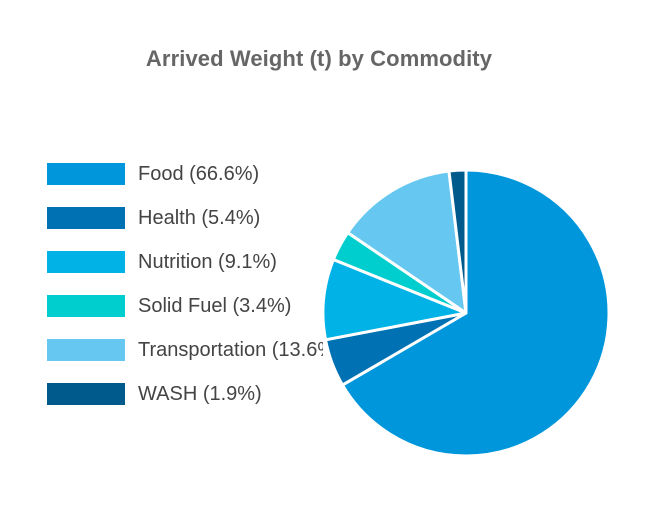 The height and width of the screenshot is (510, 650). I want to click on legend-item-solid-fuel: Solid Fuel (3.4%), so click(185, 306).